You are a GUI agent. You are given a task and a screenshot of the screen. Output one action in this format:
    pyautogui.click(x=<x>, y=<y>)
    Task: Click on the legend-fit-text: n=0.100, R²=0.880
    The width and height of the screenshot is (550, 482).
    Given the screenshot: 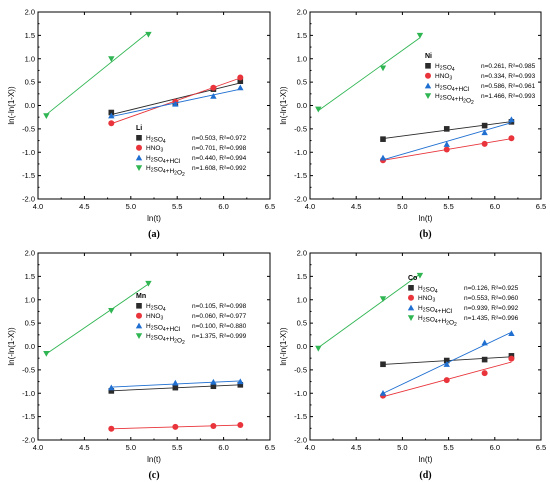 What is the action you would take?
    pyautogui.click(x=219, y=326)
    